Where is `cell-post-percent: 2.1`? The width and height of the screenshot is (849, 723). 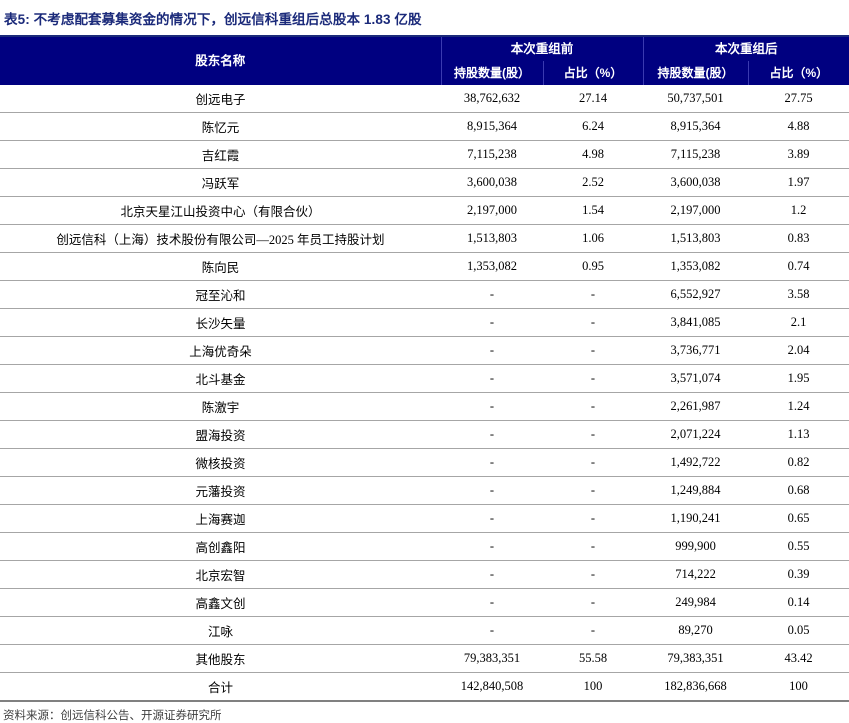
cell-post-percent: 2.1 is located at coordinates (798, 322).